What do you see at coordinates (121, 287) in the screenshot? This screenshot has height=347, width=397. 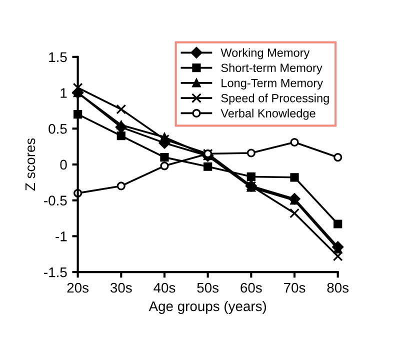 I see `x-tick-label: 30s` at bounding box center [121, 287].